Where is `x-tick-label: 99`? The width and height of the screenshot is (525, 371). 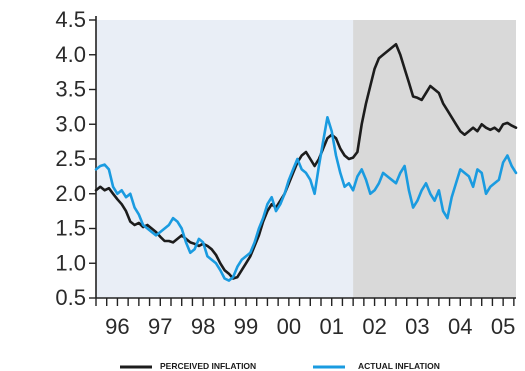 x-tick-label: 99 is located at coordinates (246, 326).